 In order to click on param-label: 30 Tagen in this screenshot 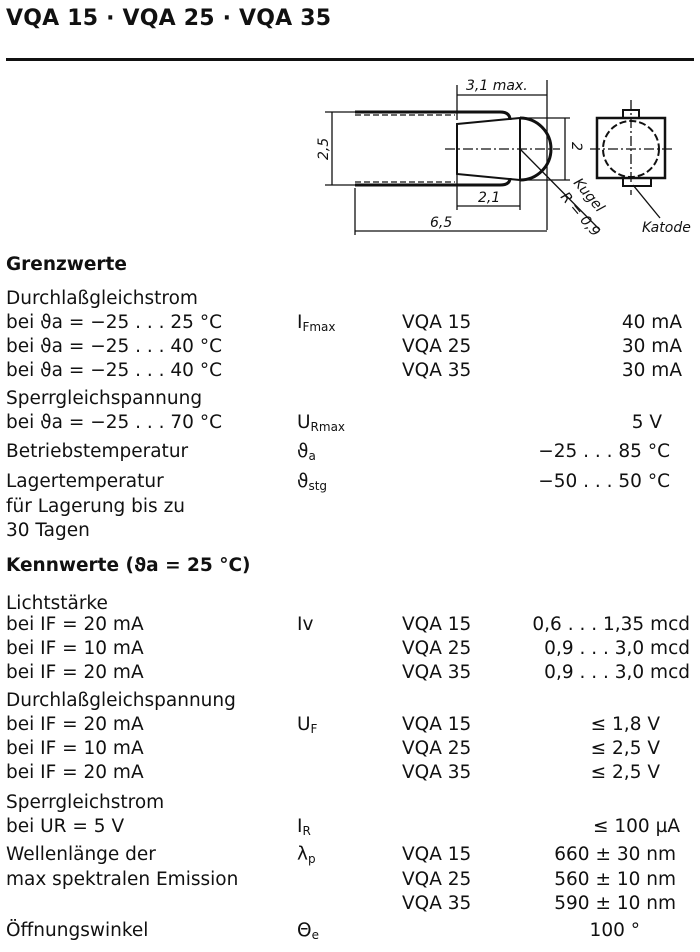, I will do `click(48, 530)`.